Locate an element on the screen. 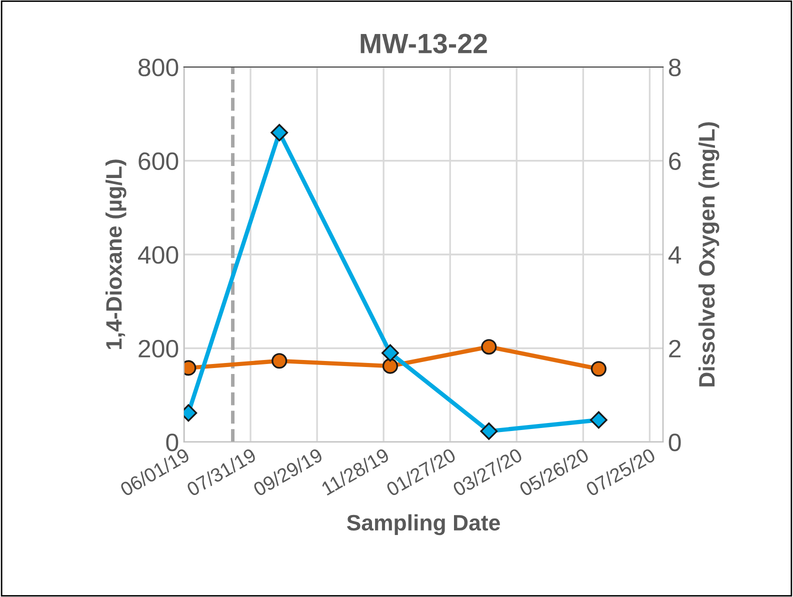  y-tick-label: 800 is located at coordinates (158, 67).